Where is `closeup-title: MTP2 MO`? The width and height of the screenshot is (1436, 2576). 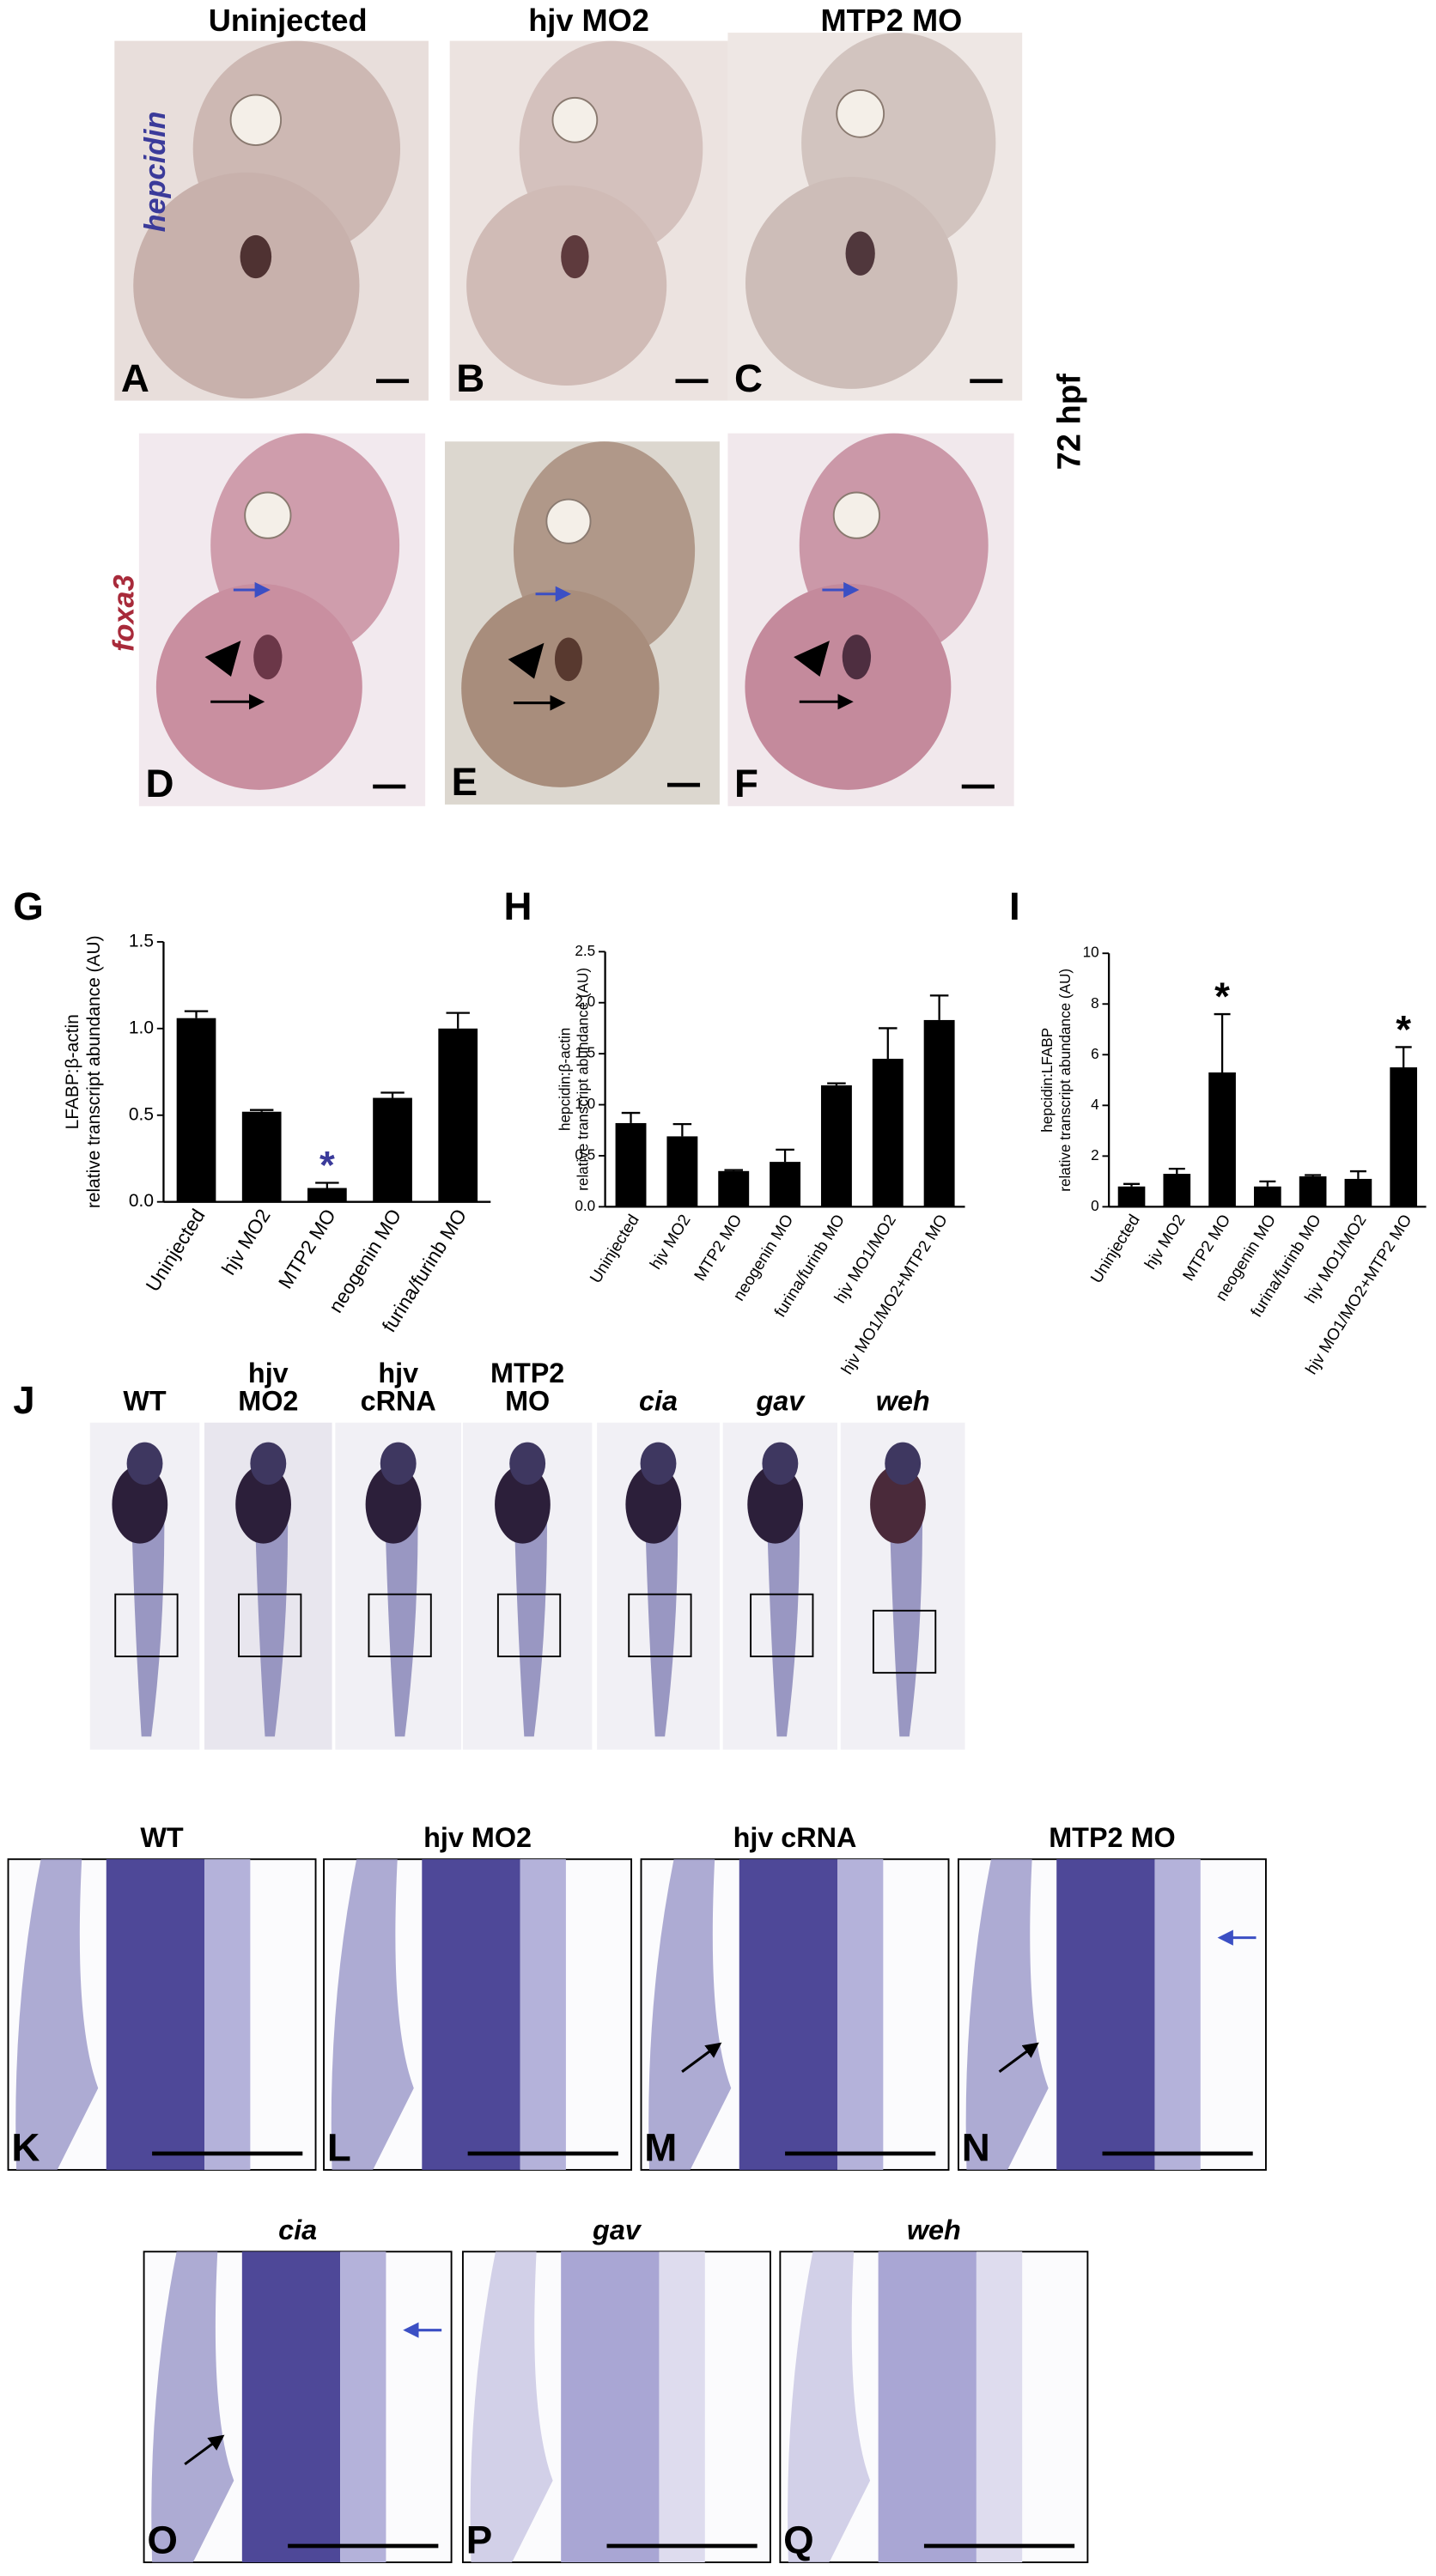 closeup-title: MTP2 MO is located at coordinates (1112, 1837).